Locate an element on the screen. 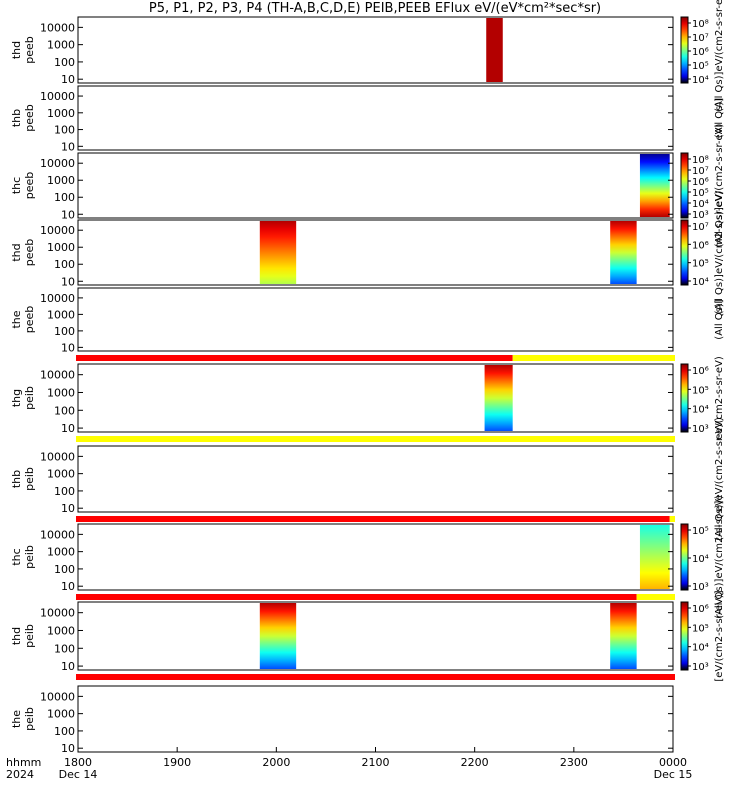 The image size is (750, 800). x-tick-label-4: 2200 is located at coordinates (475, 762).